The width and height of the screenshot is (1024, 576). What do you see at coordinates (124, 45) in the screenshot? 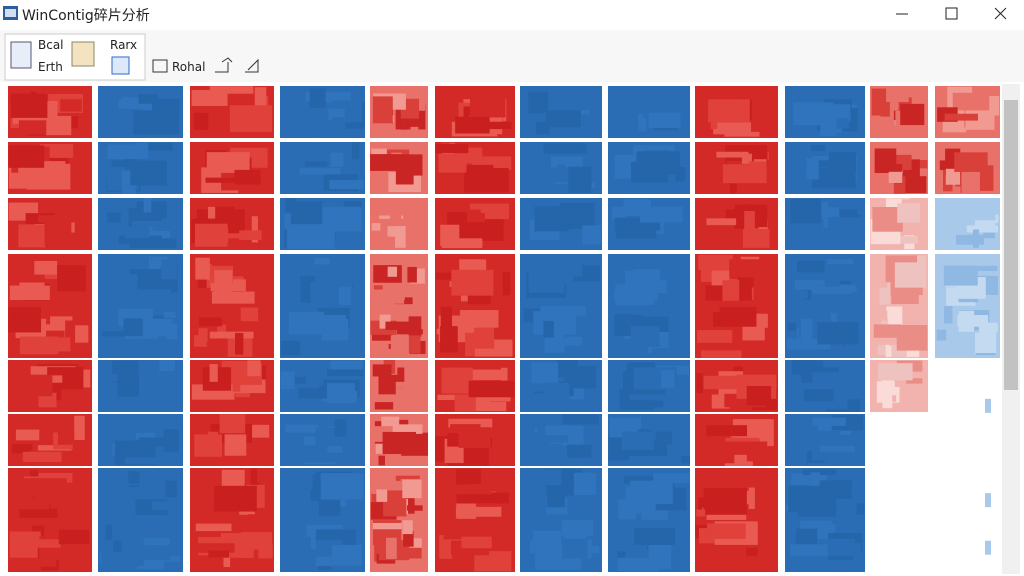
I see `toolbar-button: Rarx` at bounding box center [124, 45].